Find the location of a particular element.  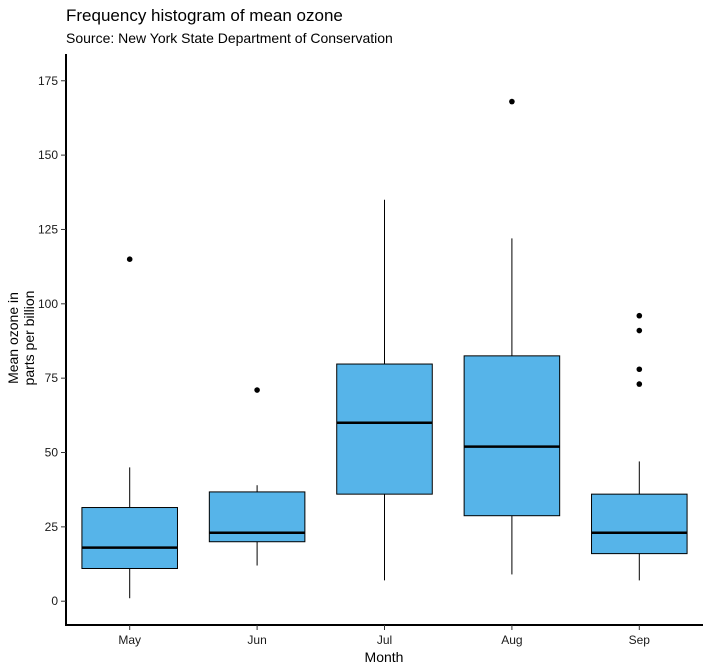

box-jul is located at coordinates (384, 390).